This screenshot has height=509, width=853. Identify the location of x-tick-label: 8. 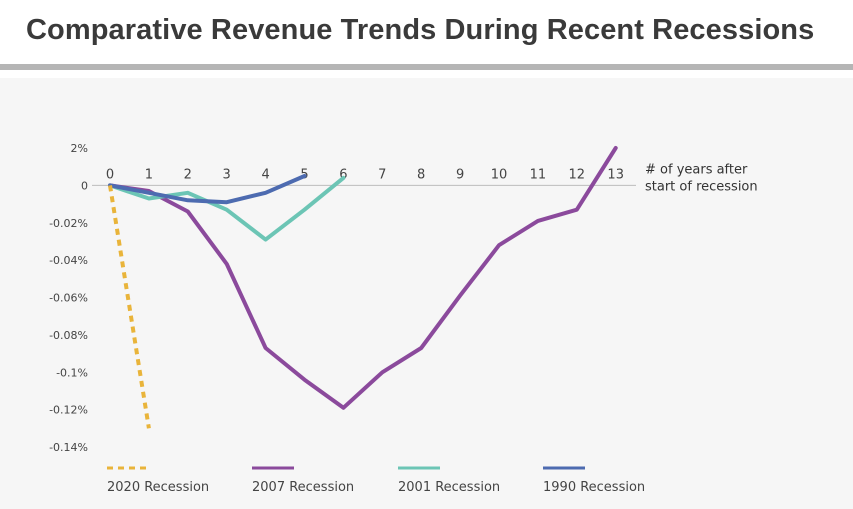
(421, 174).